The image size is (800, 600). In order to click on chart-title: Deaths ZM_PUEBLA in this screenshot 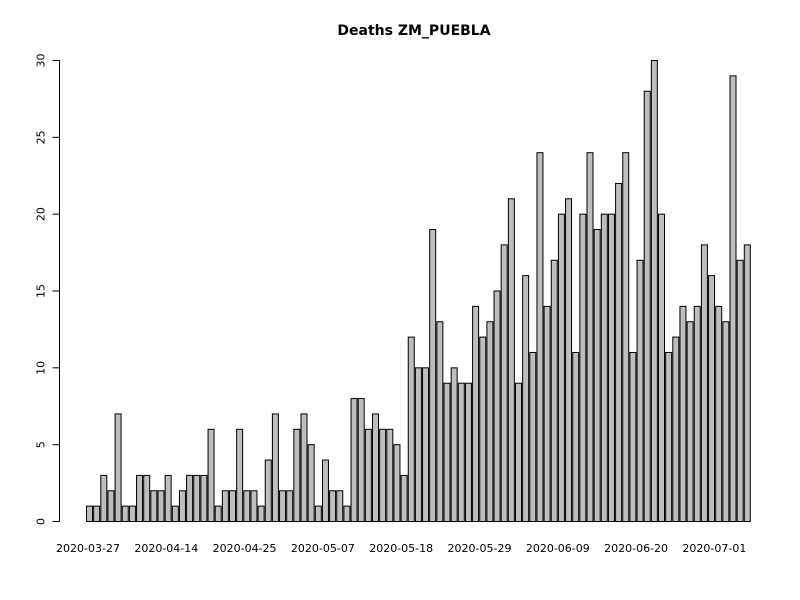, I will do `click(413, 31)`.